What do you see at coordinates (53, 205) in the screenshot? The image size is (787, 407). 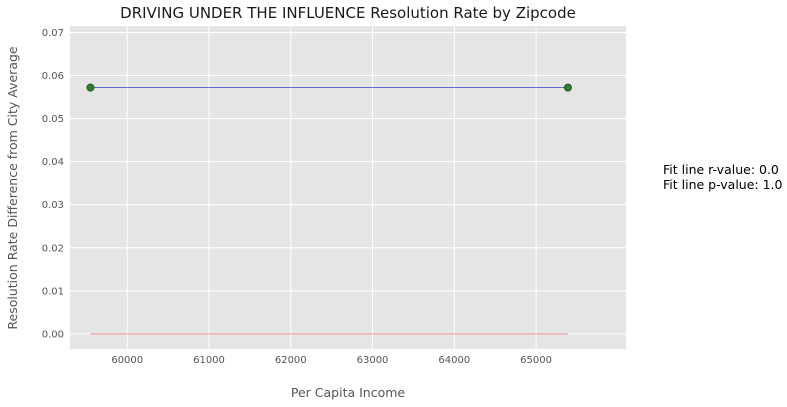 I see `y-tick-label: 0.03` at bounding box center [53, 205].